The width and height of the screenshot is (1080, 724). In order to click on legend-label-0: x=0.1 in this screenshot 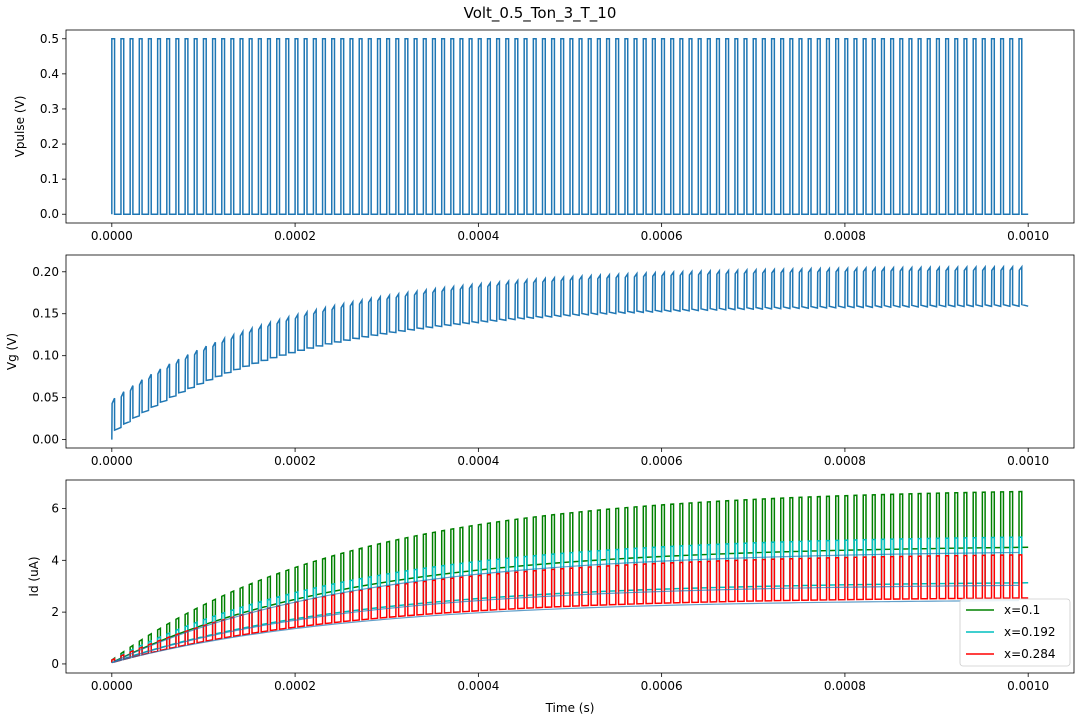, I will do `click(1022, 610)`.